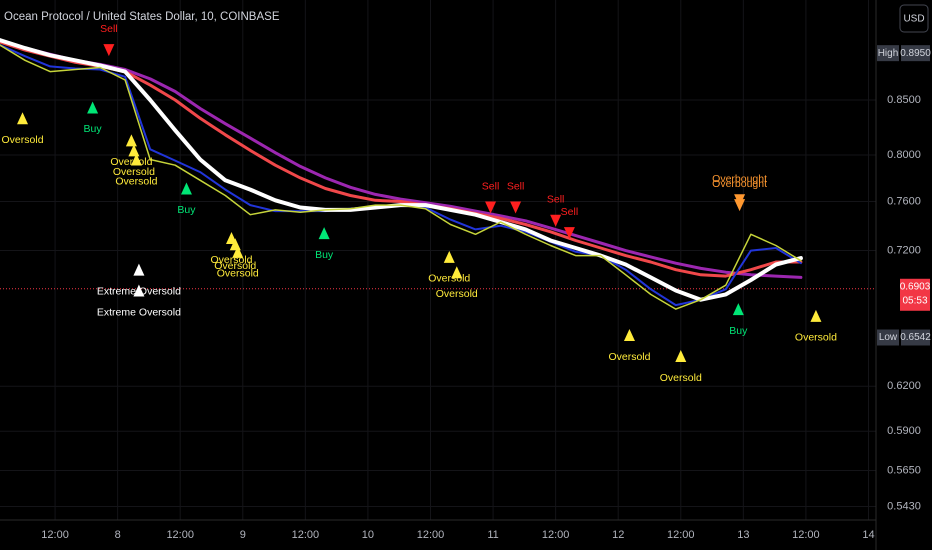  Describe the element at coordinates (139, 312) in the screenshot. I see `signal-label: Extreme Oversold` at that location.